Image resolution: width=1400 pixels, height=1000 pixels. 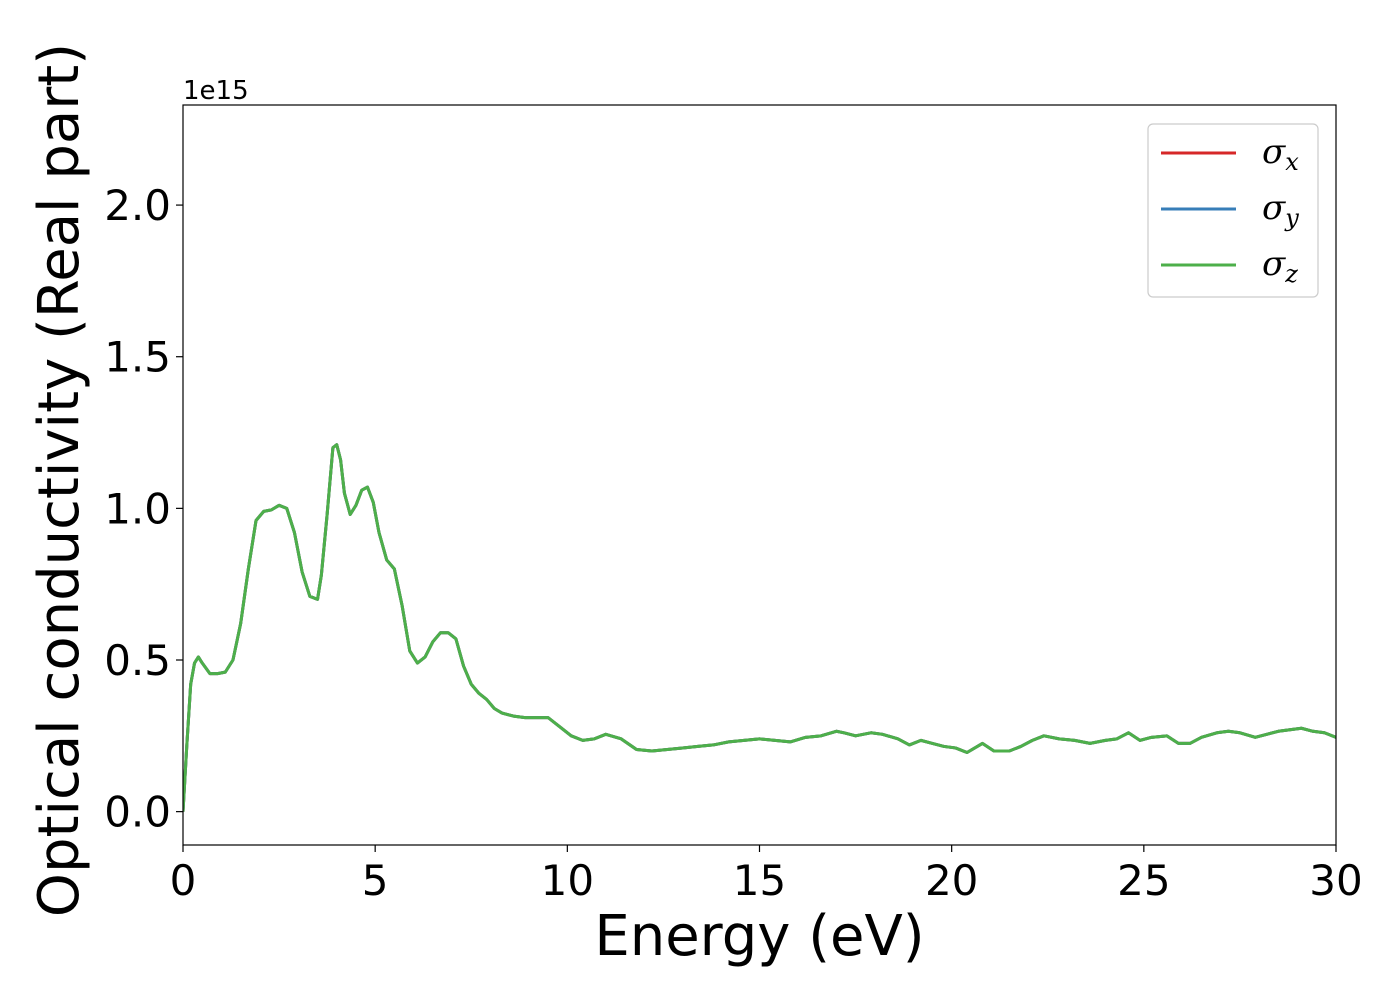 What do you see at coordinates (1335, 880) in the screenshot?
I see `x-tick-label: 30` at bounding box center [1335, 880].